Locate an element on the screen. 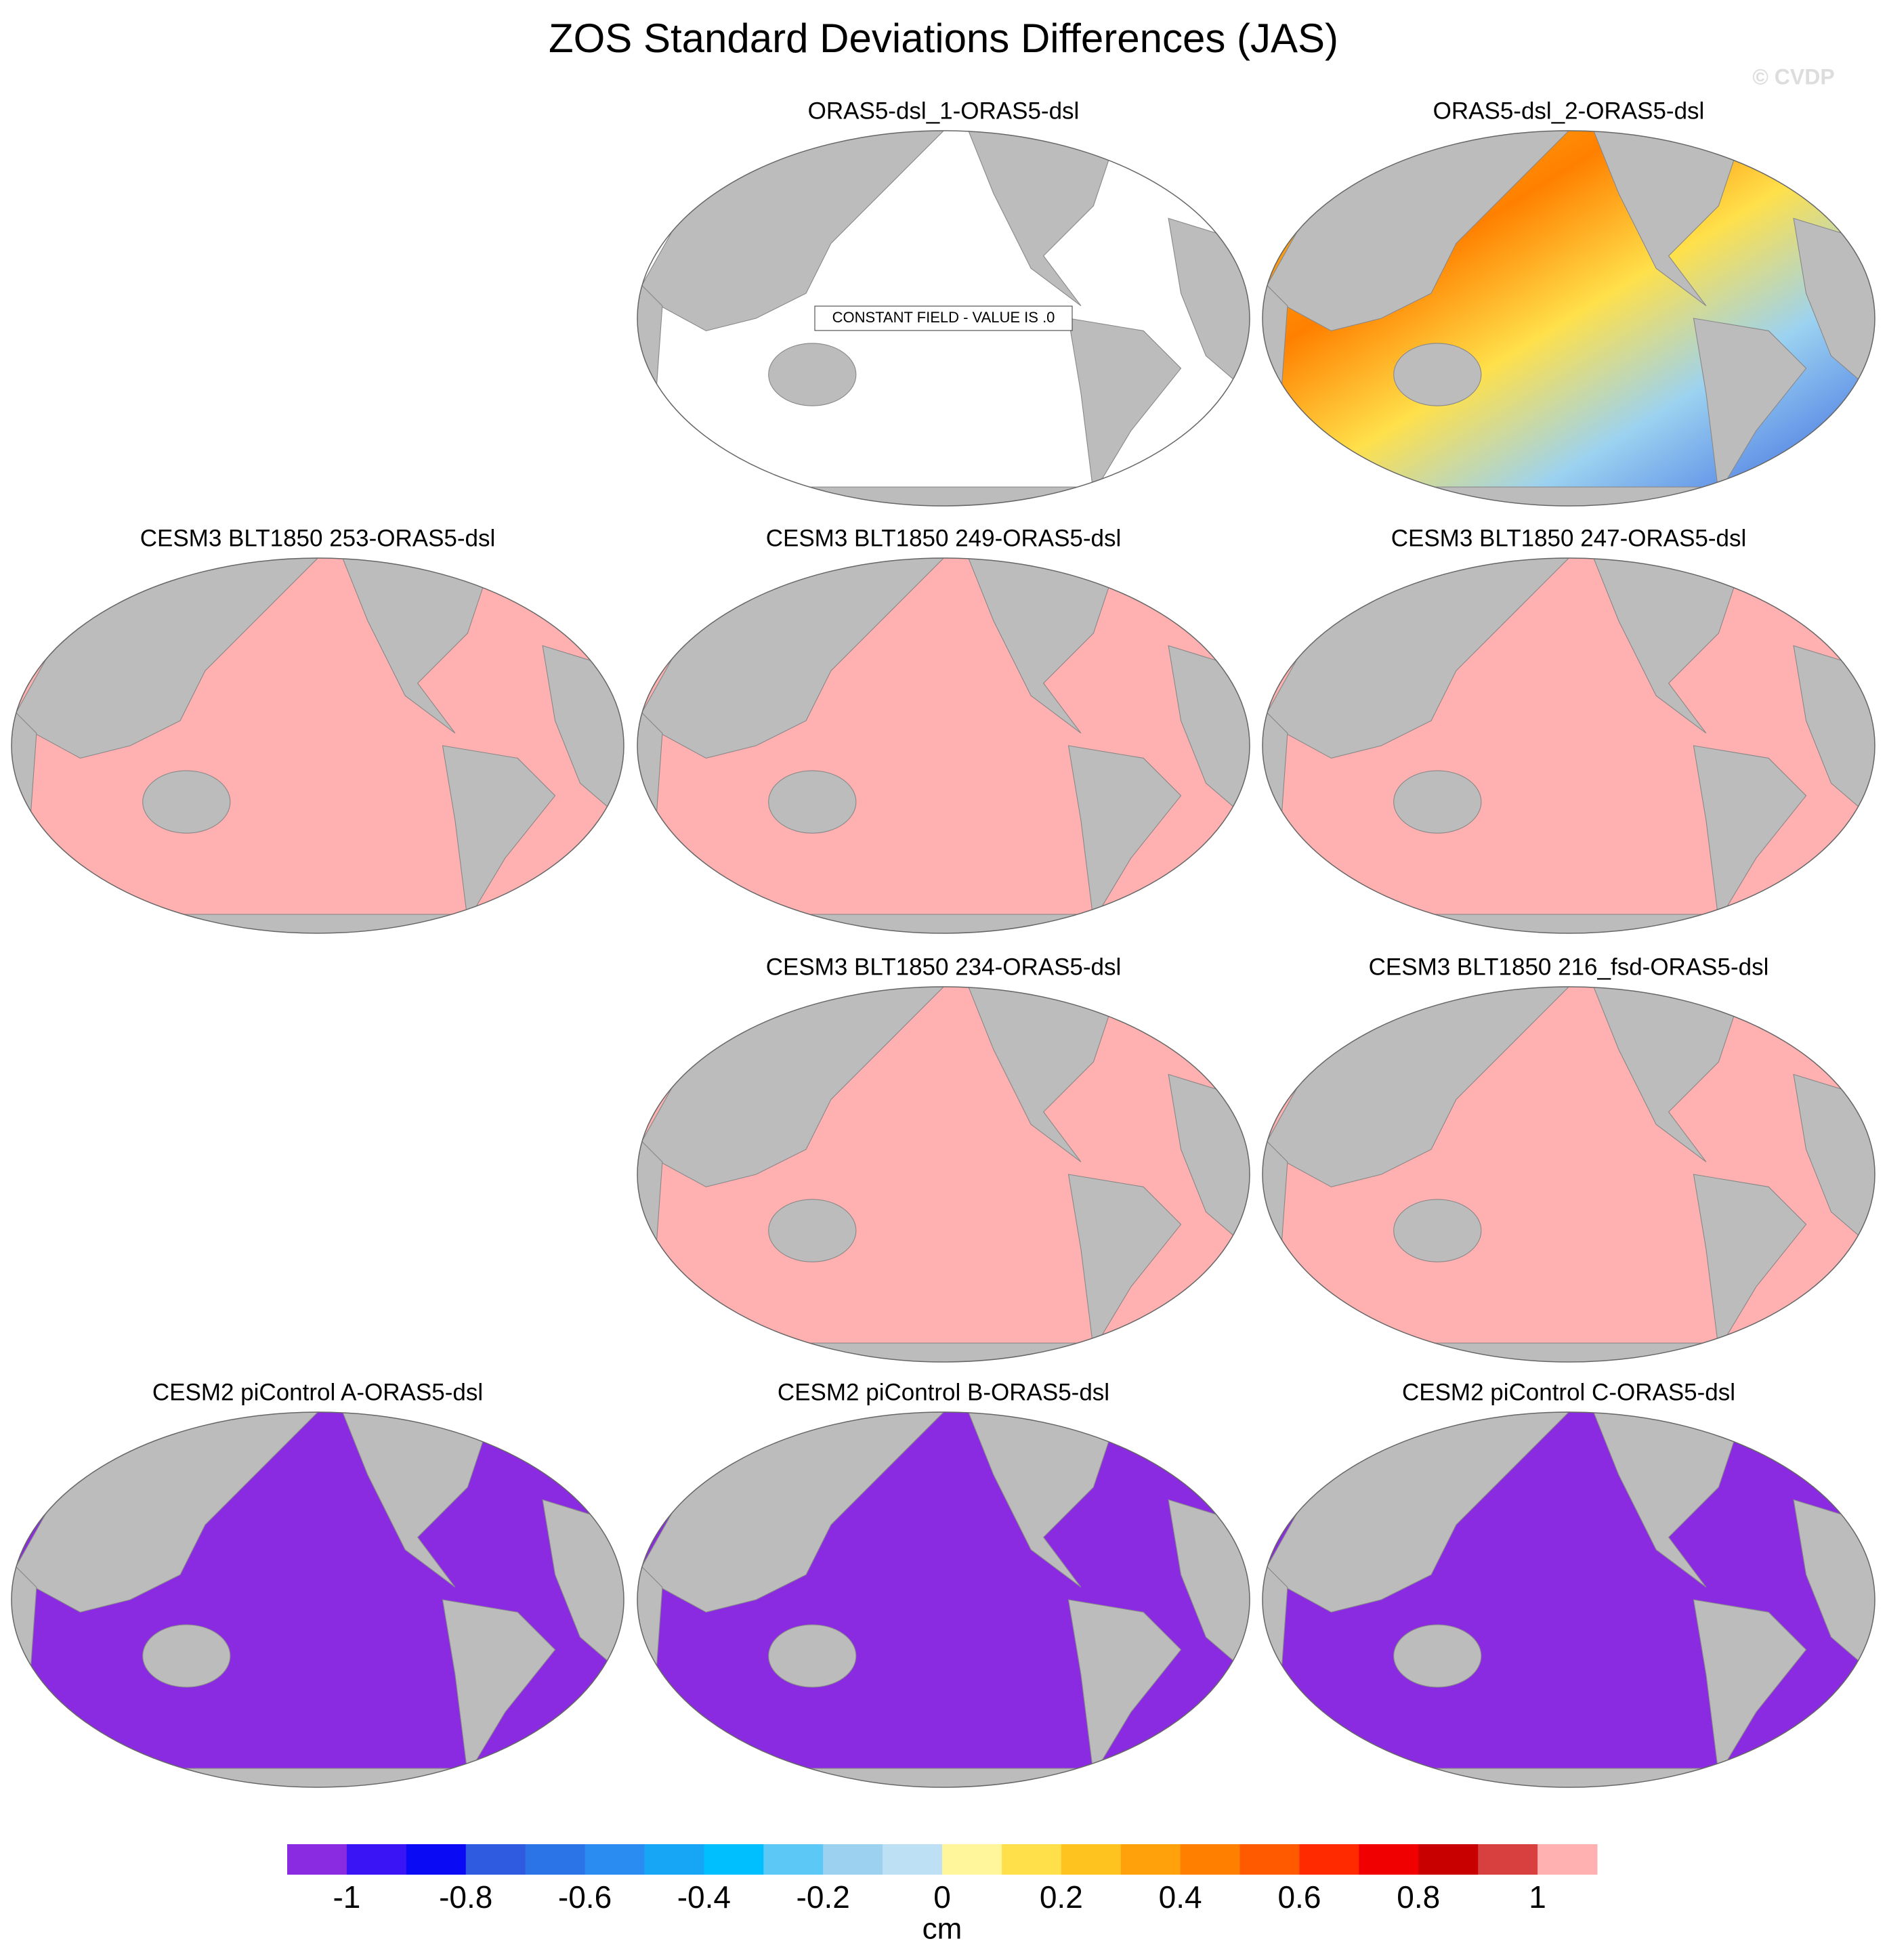 The width and height of the screenshot is (1887, 1960). panel-title: CESM3 BLT1850 249-ORAS5-dsl is located at coordinates (944, 538).